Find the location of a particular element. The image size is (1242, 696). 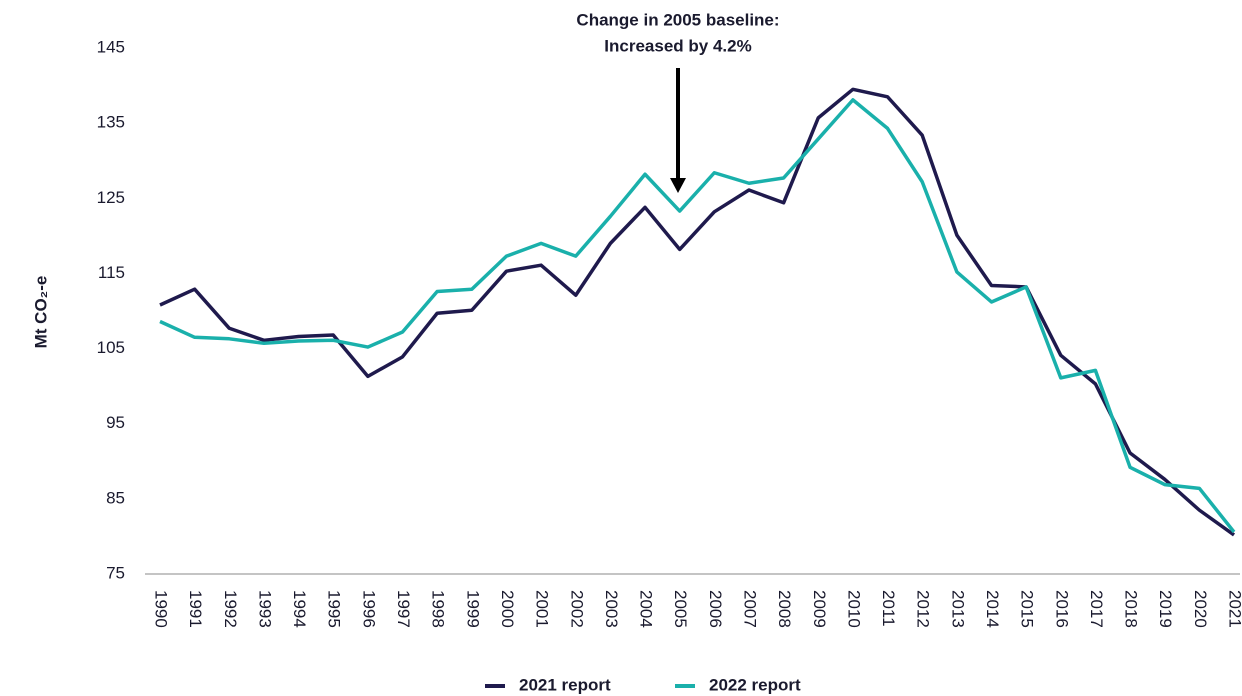

x-tick-label: 2008 is located at coordinates (784, 609).